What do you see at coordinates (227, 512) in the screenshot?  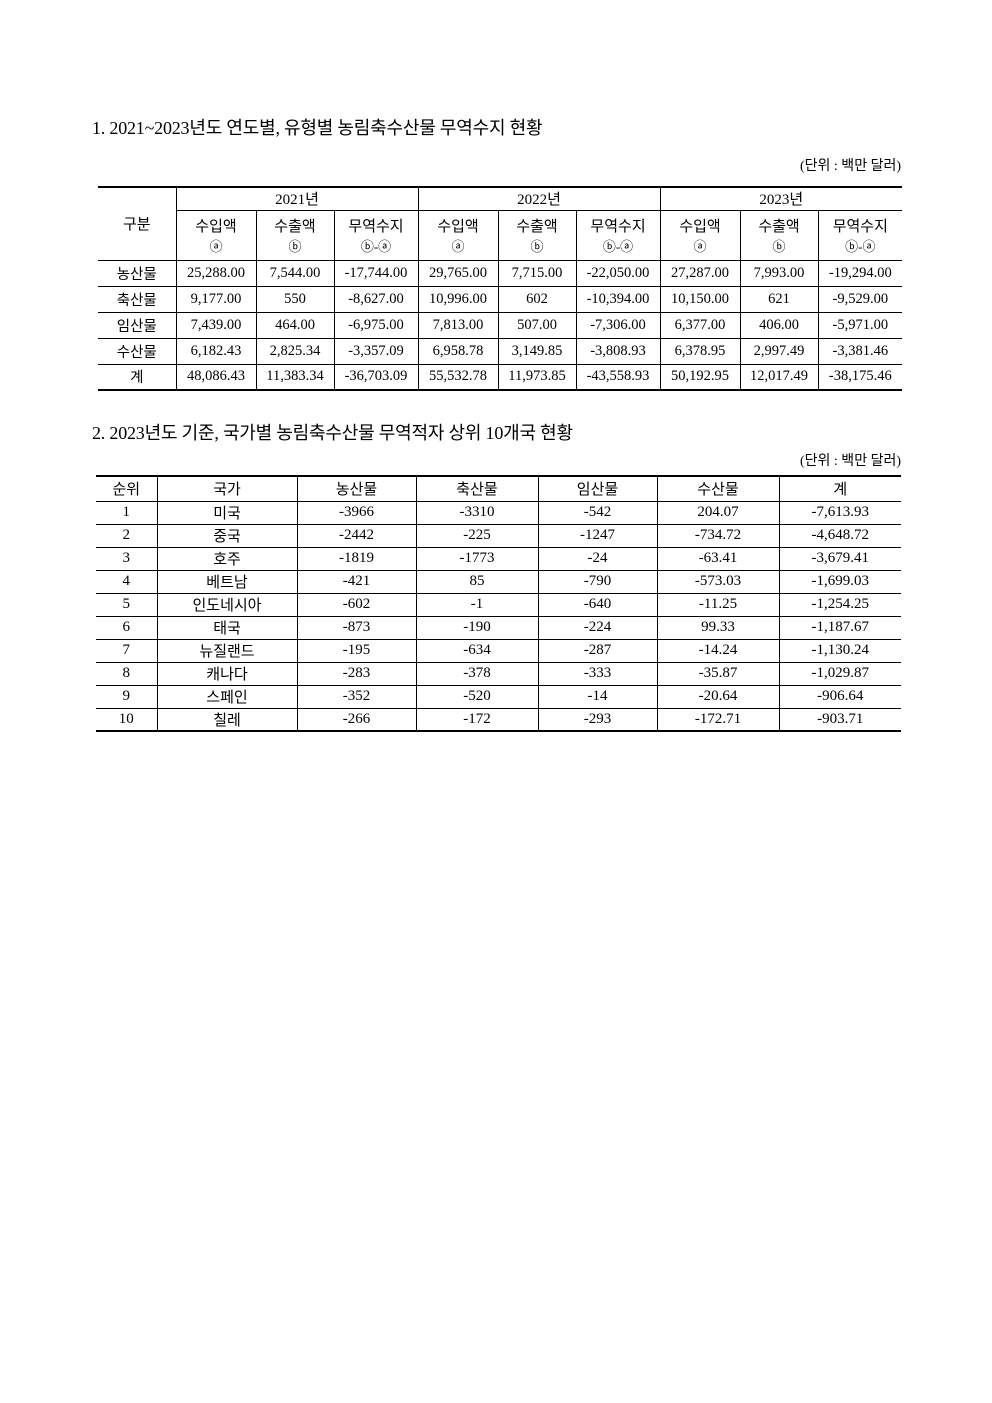 I see `country-cell: 미국` at bounding box center [227, 512].